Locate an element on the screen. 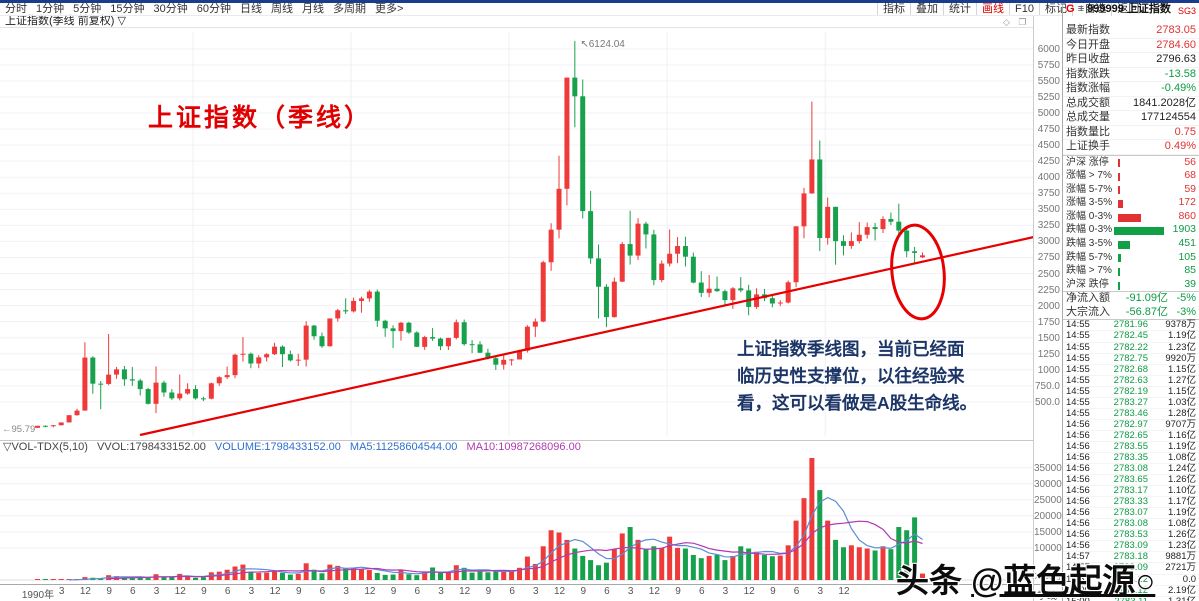  price-axis-label: 5750 is located at coordinates (1048, 65).